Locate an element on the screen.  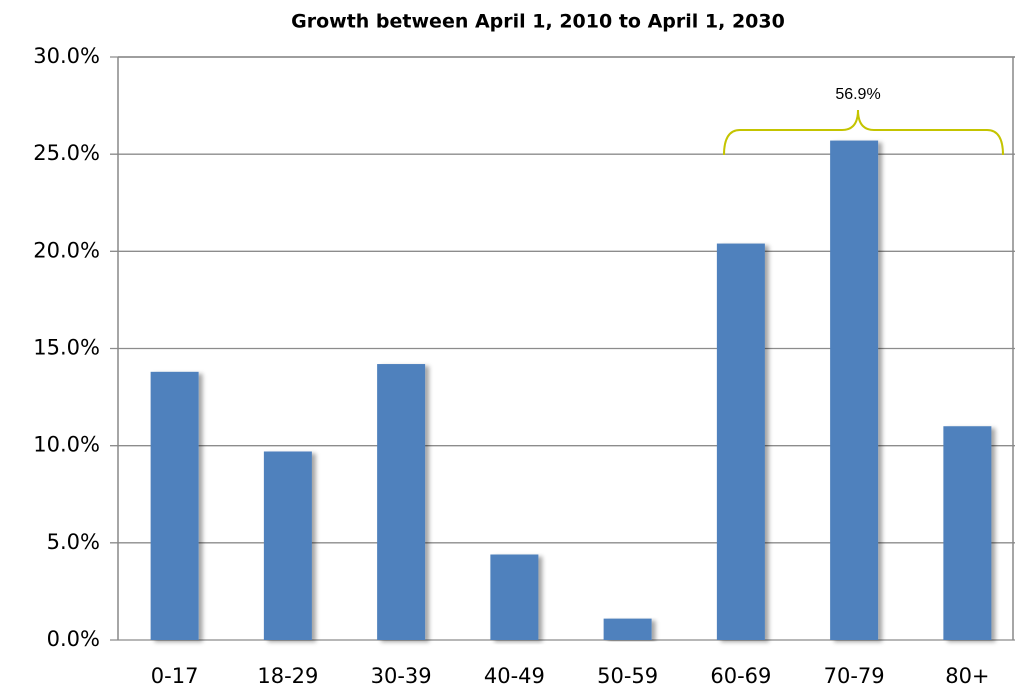
x-tick-label: 18-29 is located at coordinates (287, 676).